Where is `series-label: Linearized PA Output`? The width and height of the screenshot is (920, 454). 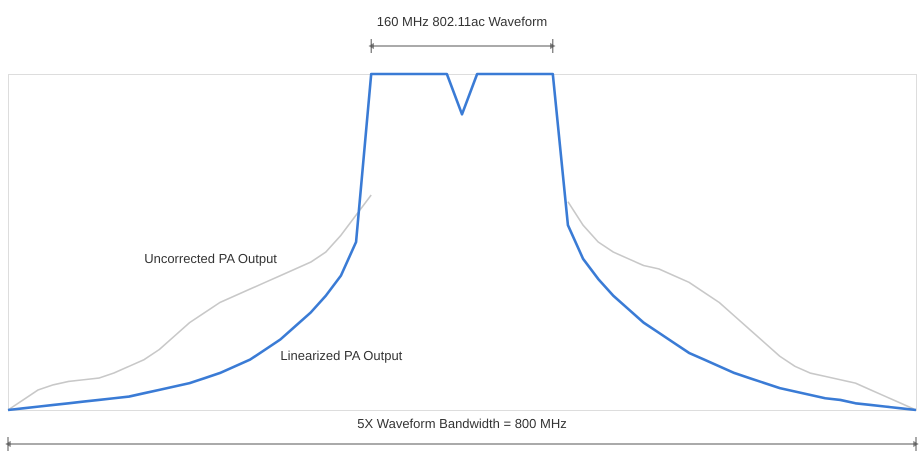
series-label: Linearized PA Output is located at coordinates (341, 356).